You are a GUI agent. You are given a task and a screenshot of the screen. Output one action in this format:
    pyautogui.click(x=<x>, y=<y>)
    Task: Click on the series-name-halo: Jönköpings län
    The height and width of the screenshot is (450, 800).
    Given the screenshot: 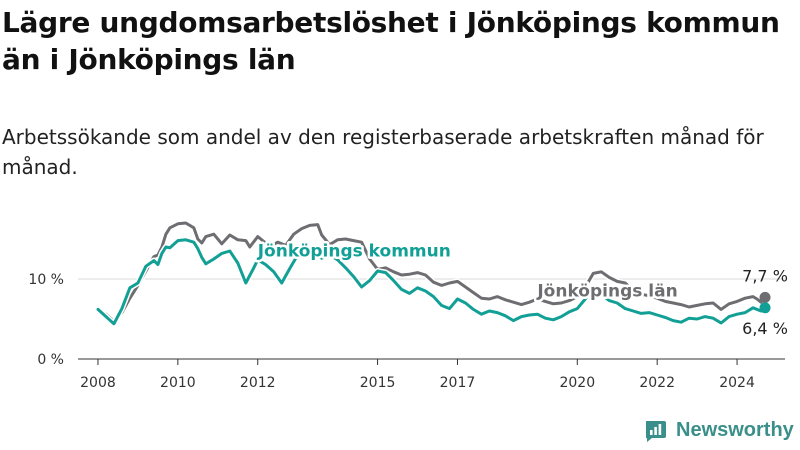 What is the action you would take?
    pyautogui.click(x=606, y=292)
    